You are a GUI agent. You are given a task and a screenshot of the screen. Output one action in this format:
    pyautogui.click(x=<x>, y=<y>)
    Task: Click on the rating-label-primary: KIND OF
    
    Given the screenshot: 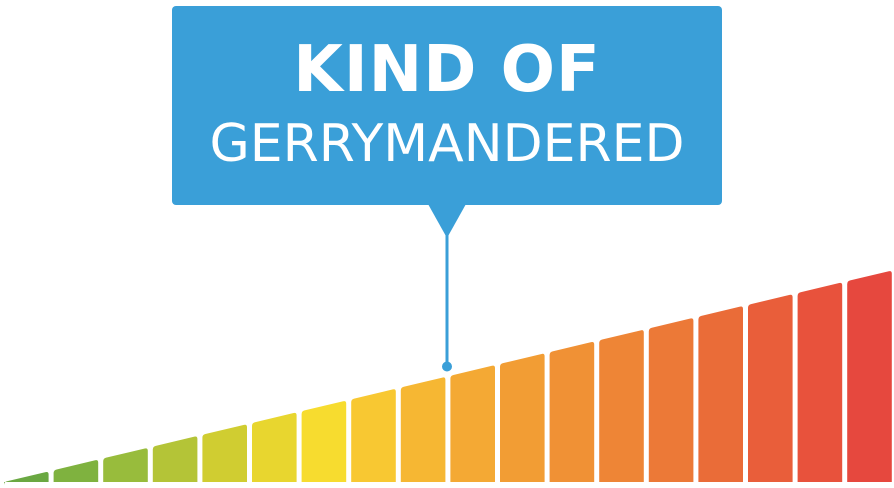 What is the action you would take?
    pyautogui.click(x=447, y=70)
    